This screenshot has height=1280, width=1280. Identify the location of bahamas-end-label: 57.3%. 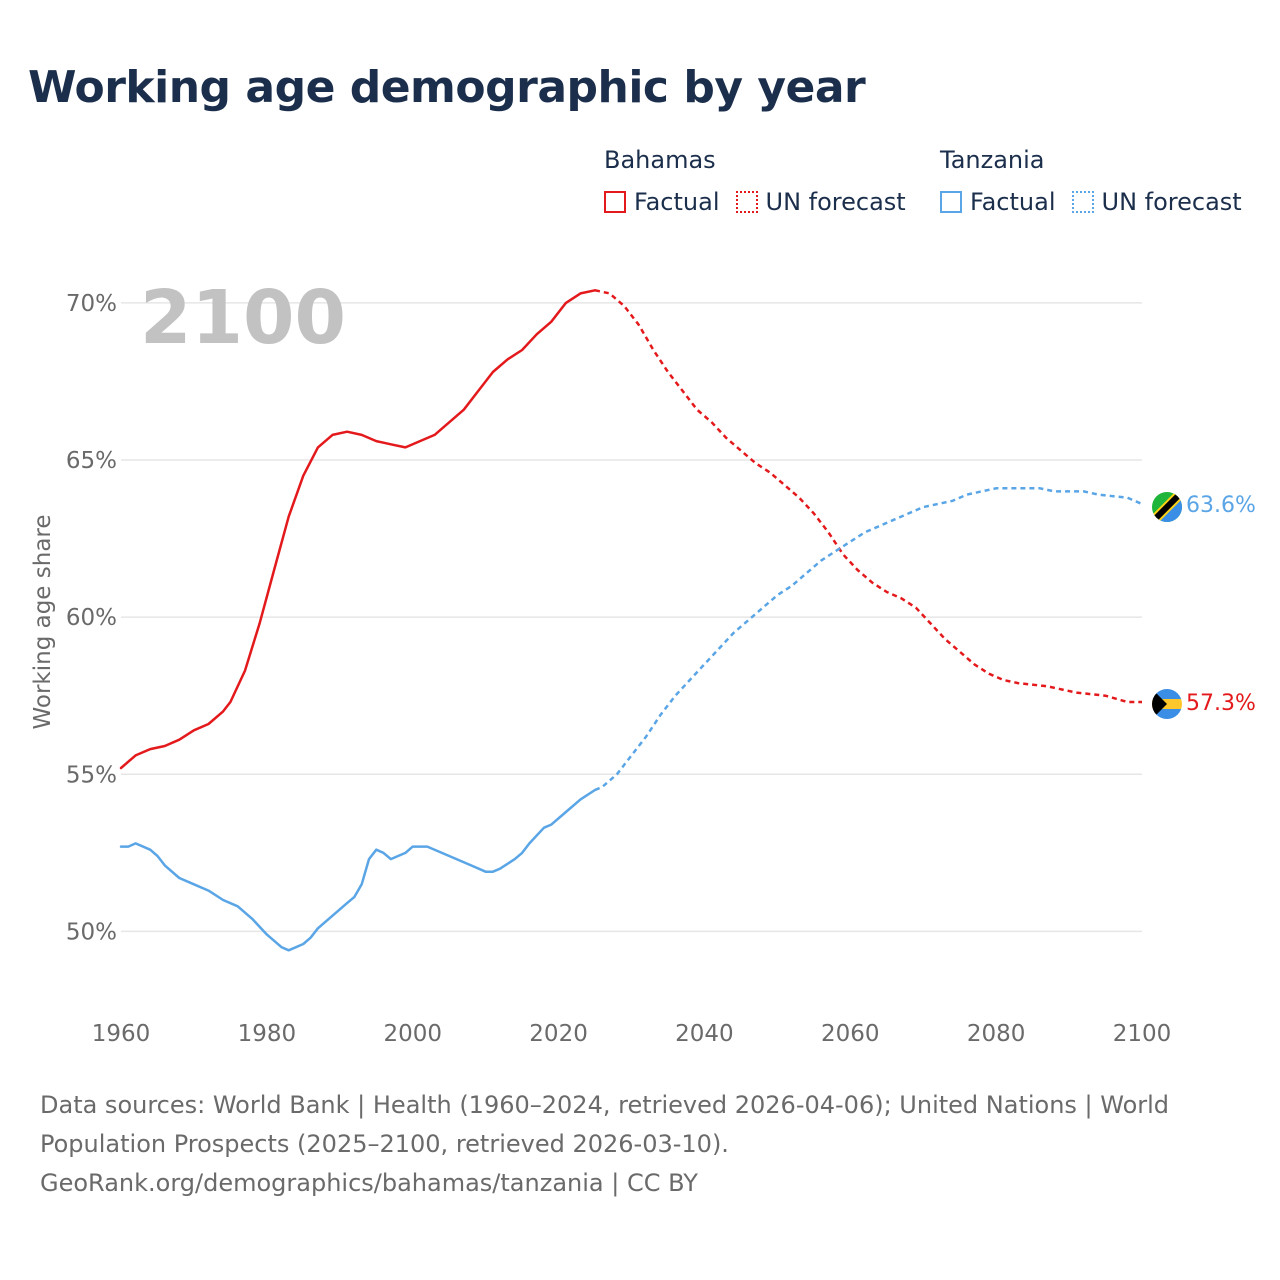
(1221, 703).